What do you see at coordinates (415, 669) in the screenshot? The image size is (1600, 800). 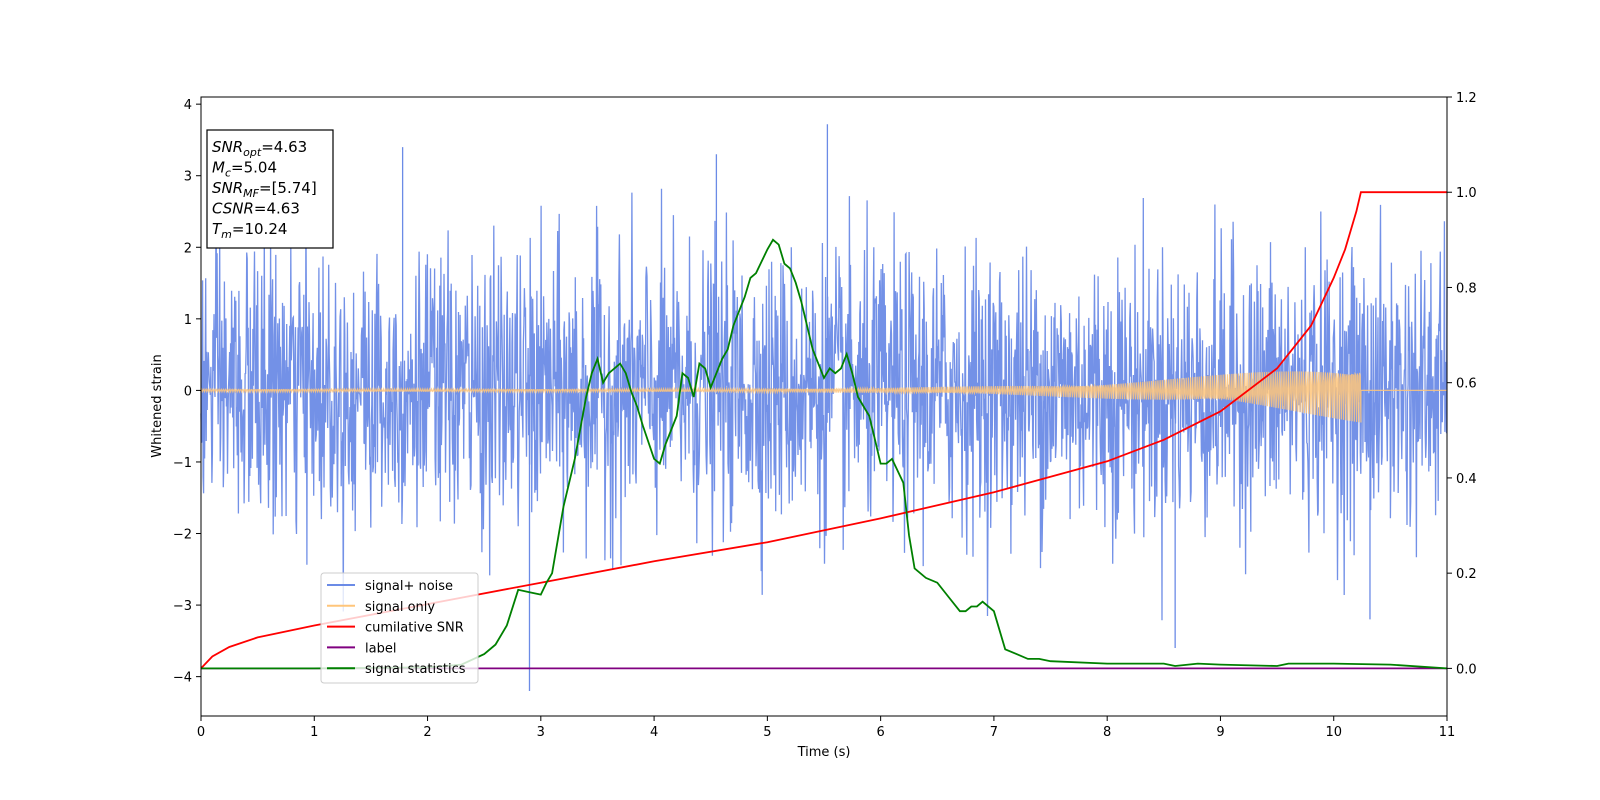 I see `legend-label: signal statistics` at bounding box center [415, 669].